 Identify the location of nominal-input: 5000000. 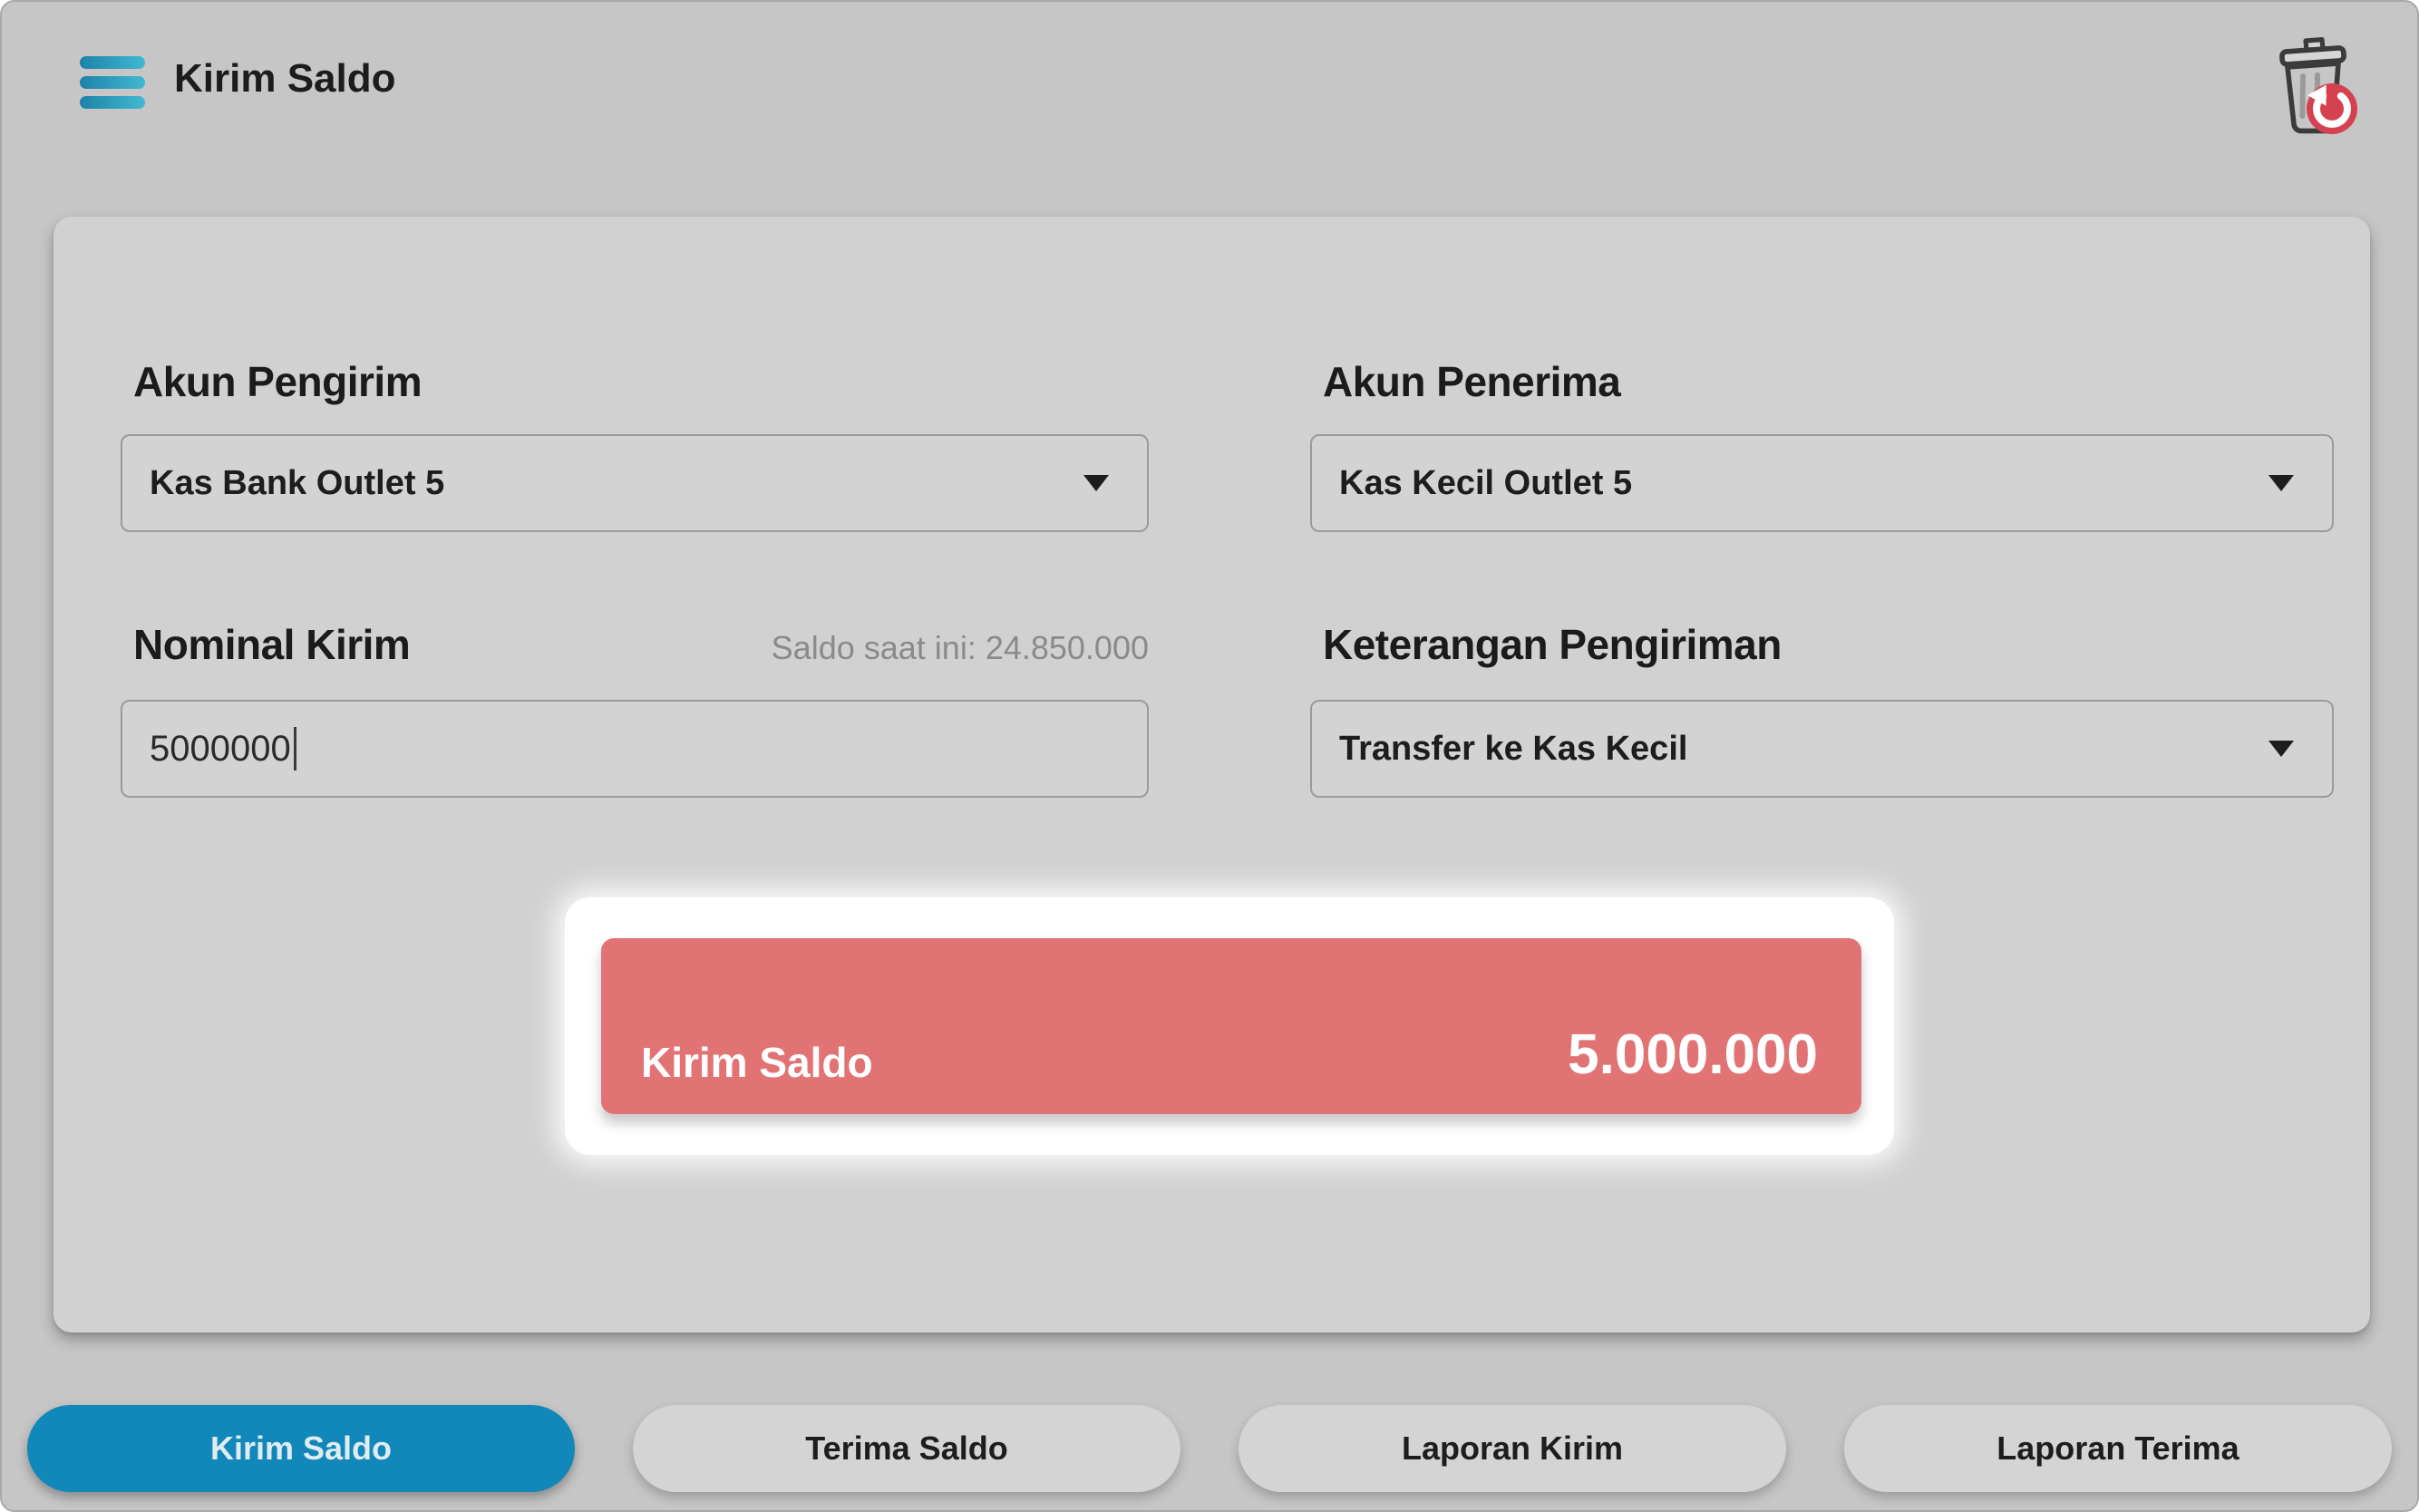
(635, 749).